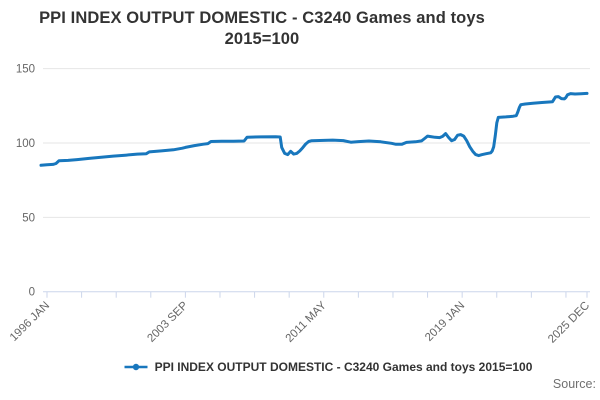 This screenshot has height=400, width=600. Describe the element at coordinates (262, 39) in the screenshot. I see `chart-title-line-2: 2015=100` at that location.